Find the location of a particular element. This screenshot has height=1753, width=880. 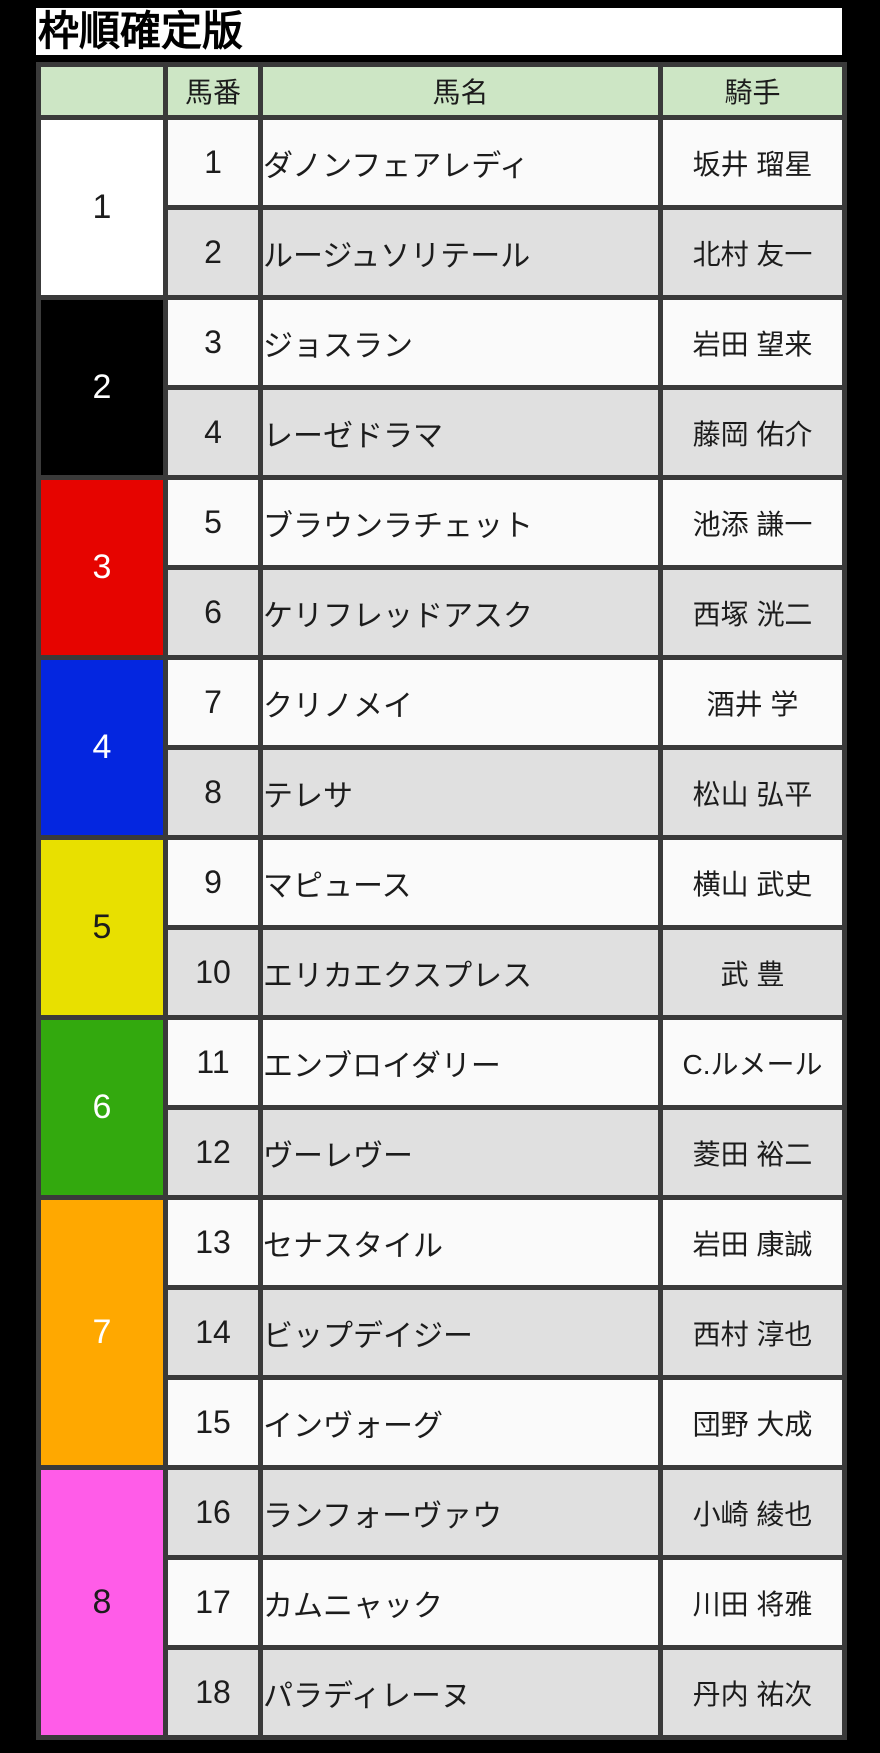

horse-name: セナスタイル is located at coordinates (460, 1242).